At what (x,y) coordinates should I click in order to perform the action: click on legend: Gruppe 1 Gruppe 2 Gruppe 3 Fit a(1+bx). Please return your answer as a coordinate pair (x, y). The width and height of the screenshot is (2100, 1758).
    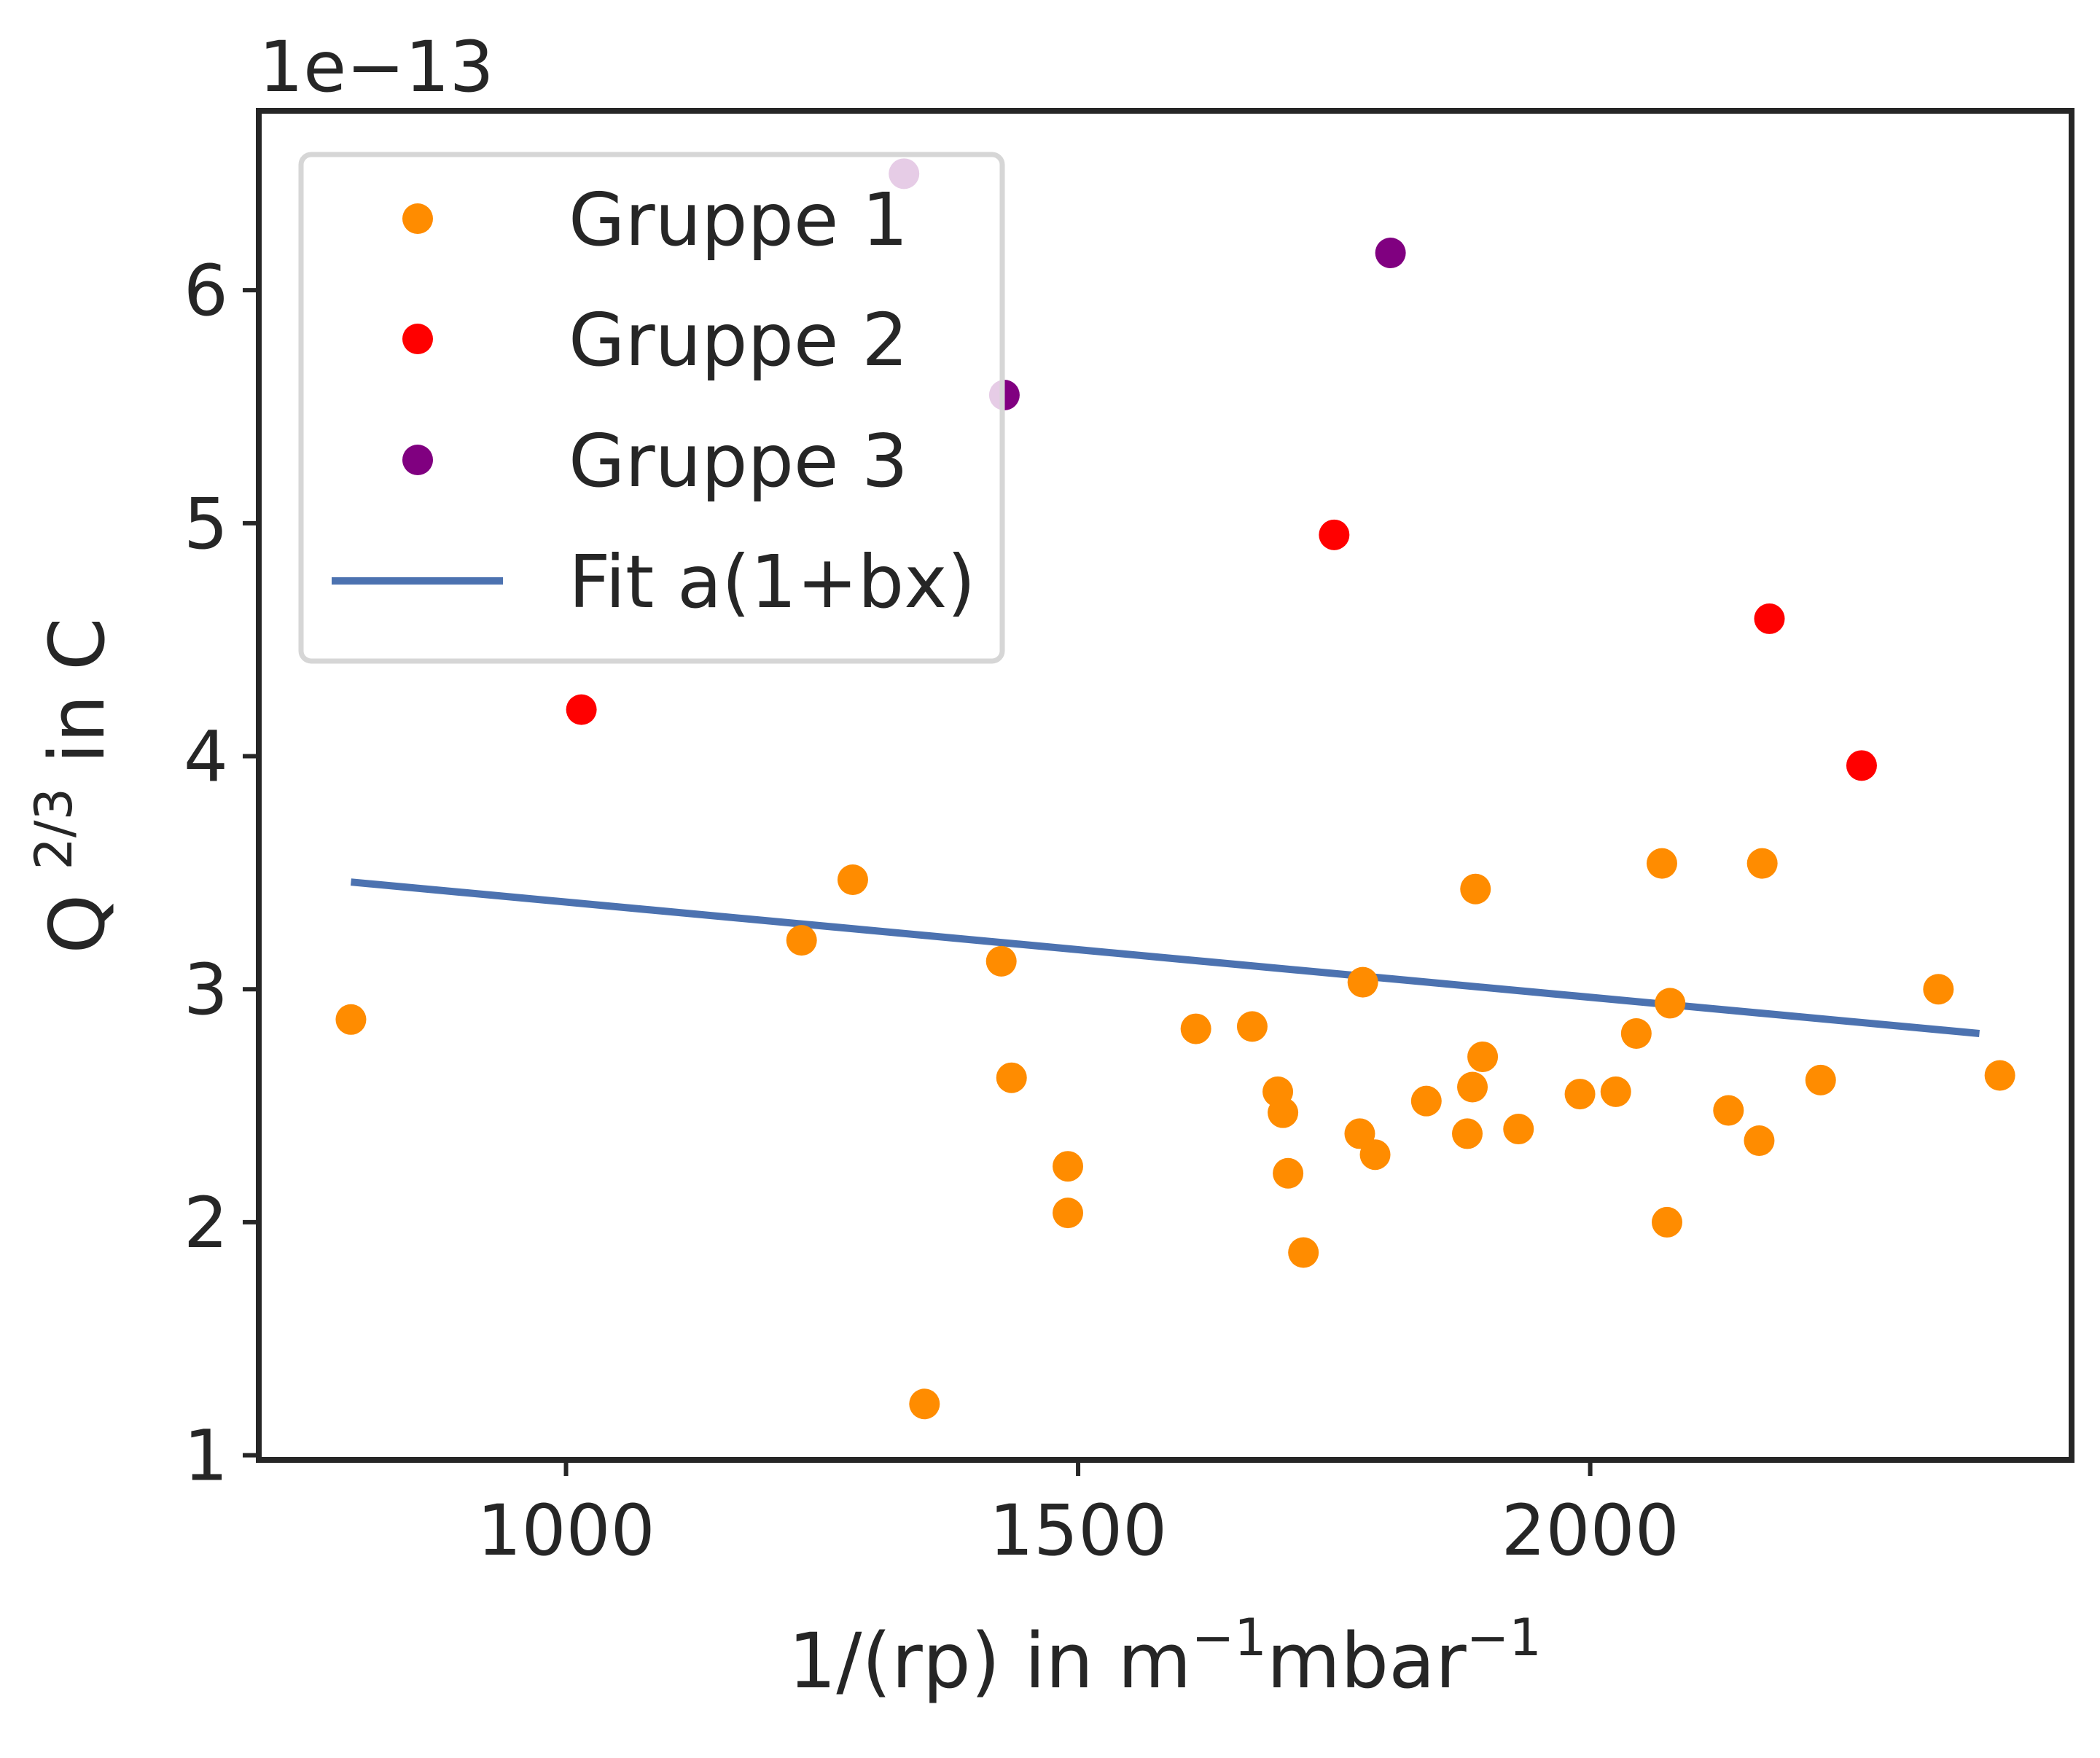
    Looking at the image, I should click on (651, 408).